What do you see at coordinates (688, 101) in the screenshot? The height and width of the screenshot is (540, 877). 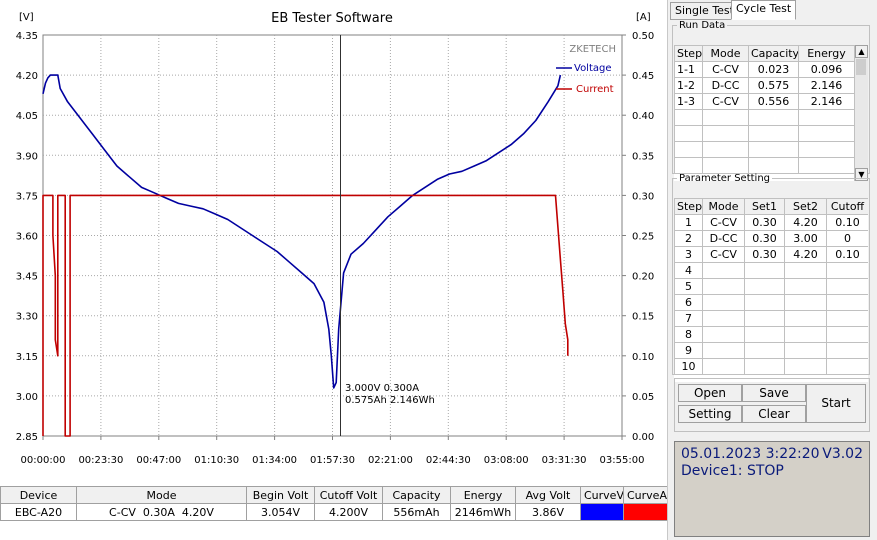 I see `run-cell: 1-3` at bounding box center [688, 101].